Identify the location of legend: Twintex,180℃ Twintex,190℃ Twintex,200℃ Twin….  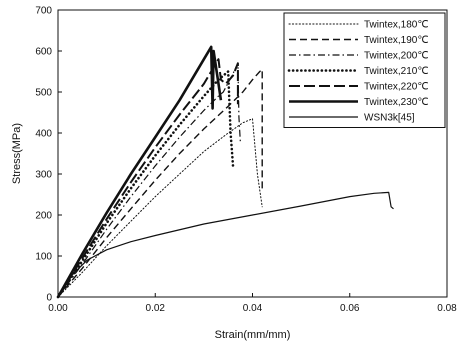
(364, 70).